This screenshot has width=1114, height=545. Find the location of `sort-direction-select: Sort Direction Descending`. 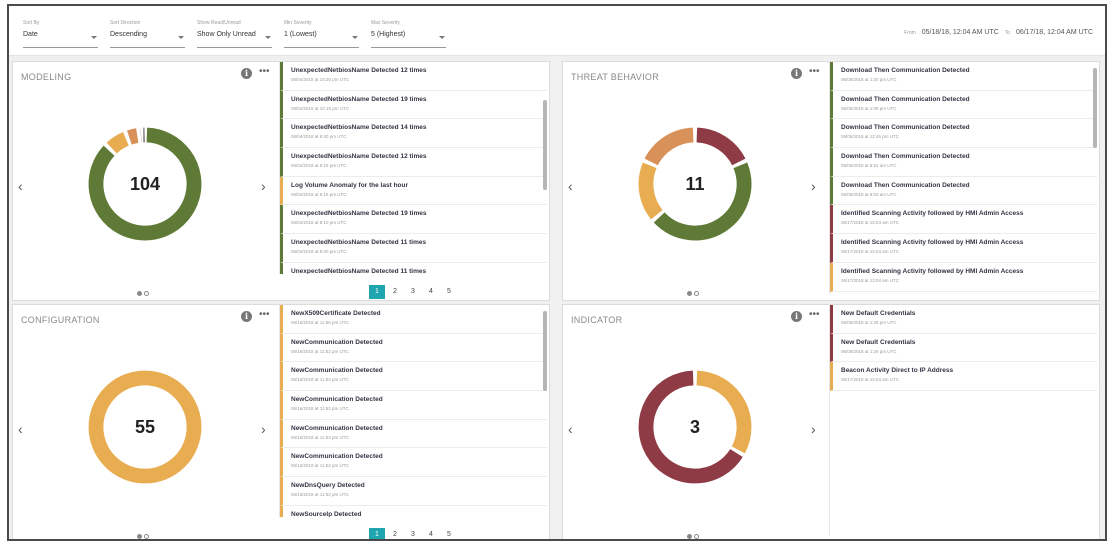

sort-direction-select: Sort Direction Descending is located at coordinates (147, 34).